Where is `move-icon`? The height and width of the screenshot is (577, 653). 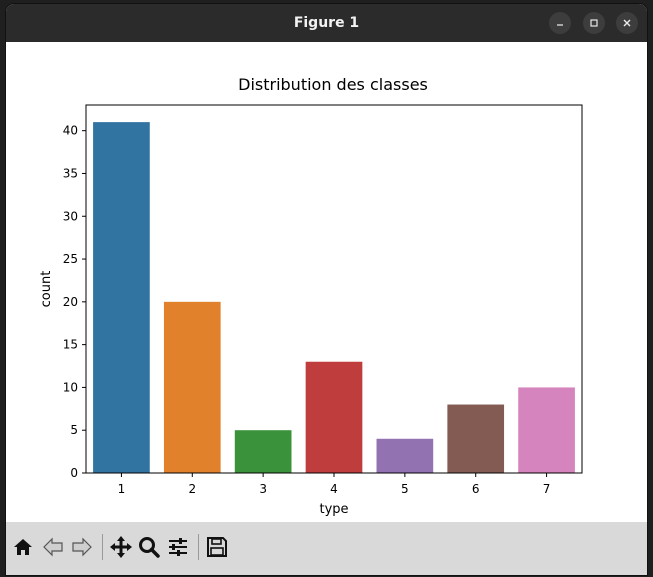 move-icon is located at coordinates (121, 547).